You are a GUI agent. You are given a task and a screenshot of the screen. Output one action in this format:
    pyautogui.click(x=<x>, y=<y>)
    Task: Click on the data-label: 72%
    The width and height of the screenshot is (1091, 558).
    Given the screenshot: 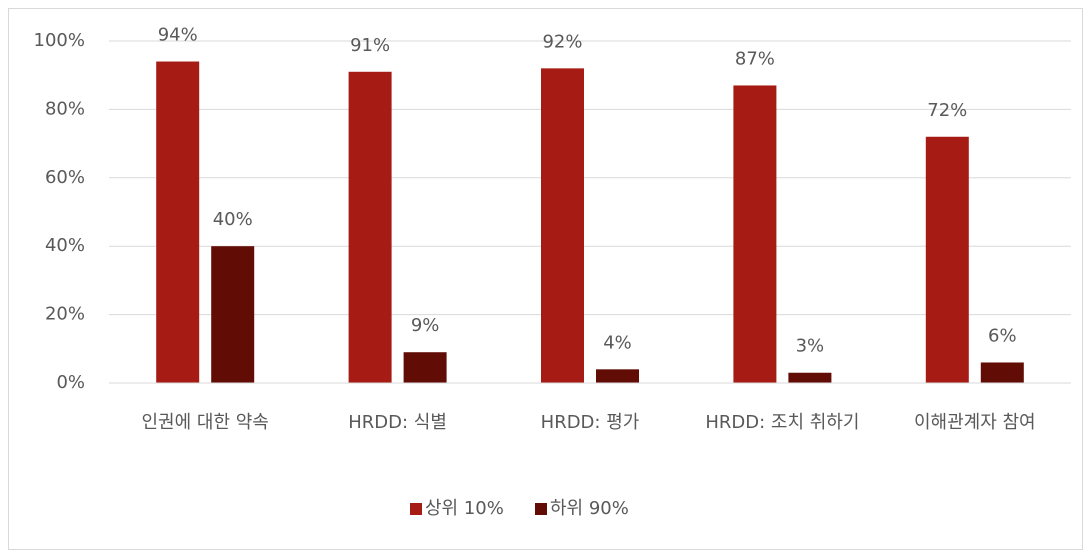 What is the action you would take?
    pyautogui.click(x=947, y=110)
    